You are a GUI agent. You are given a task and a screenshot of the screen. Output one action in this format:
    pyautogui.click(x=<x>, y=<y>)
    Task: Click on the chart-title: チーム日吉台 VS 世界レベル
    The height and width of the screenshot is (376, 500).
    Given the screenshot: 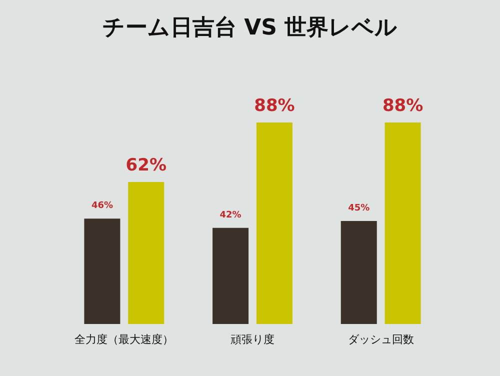 What is the action you would take?
    pyautogui.click(x=250, y=28)
    